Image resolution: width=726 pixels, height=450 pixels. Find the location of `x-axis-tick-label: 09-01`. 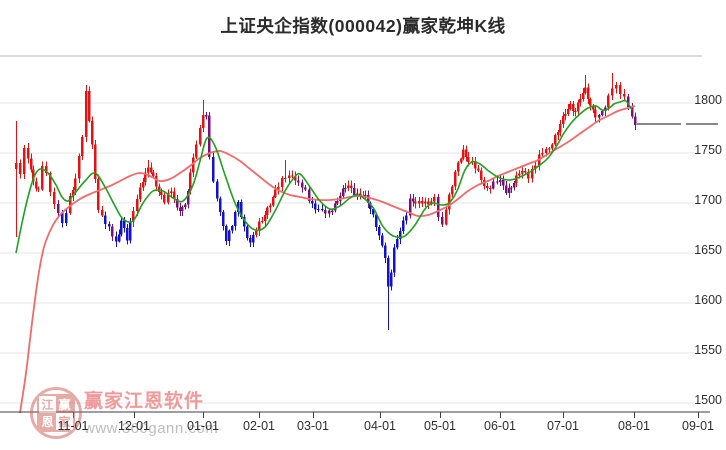

x-axis-tick-label: 09-01 is located at coordinates (698, 426).